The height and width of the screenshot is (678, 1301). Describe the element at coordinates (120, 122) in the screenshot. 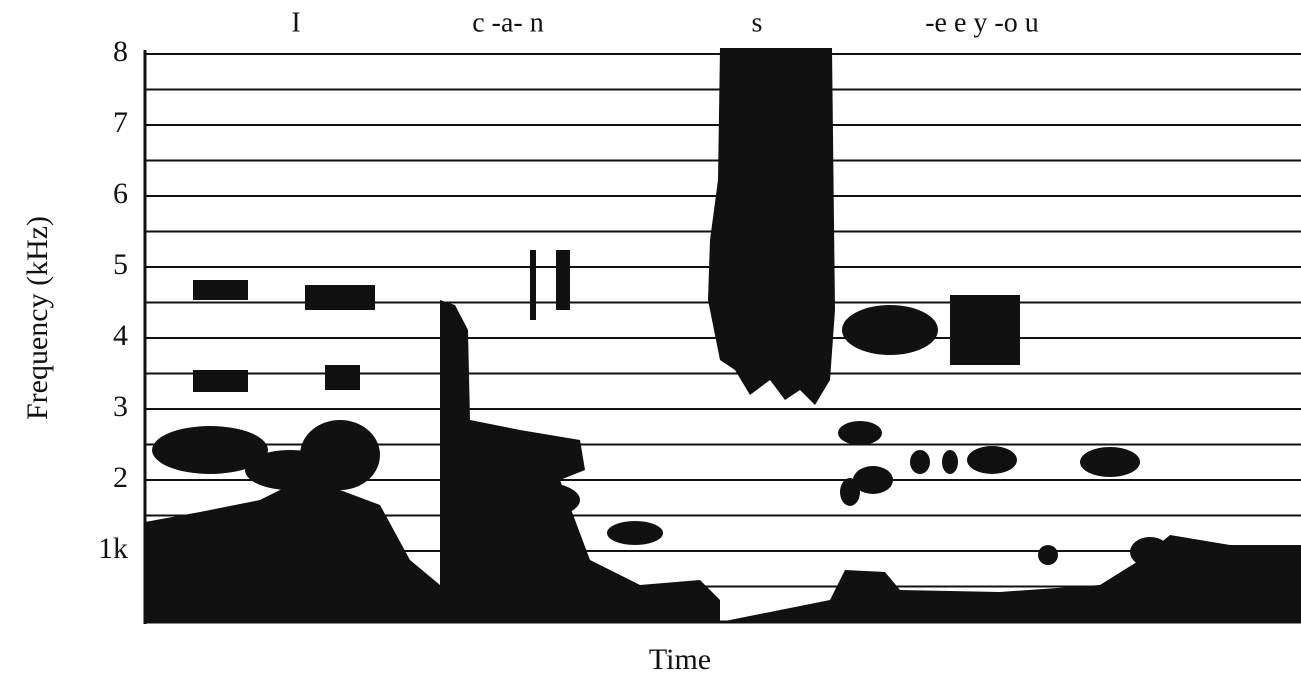

I see `y-tick-label: 7` at that location.